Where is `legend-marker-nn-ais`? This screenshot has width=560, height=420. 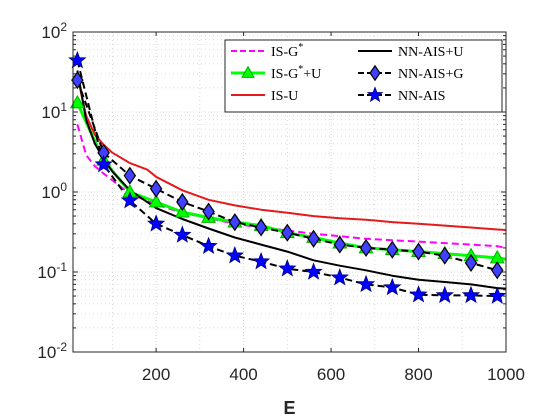 legend-marker-nn-ais is located at coordinates (375, 94).